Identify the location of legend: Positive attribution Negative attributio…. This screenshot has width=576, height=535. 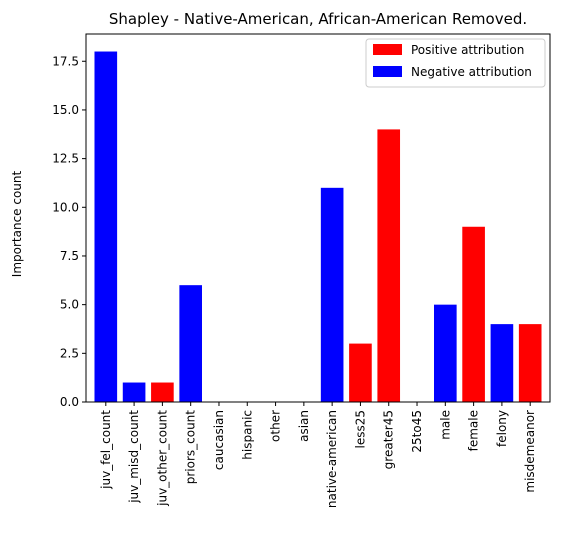
(455, 63).